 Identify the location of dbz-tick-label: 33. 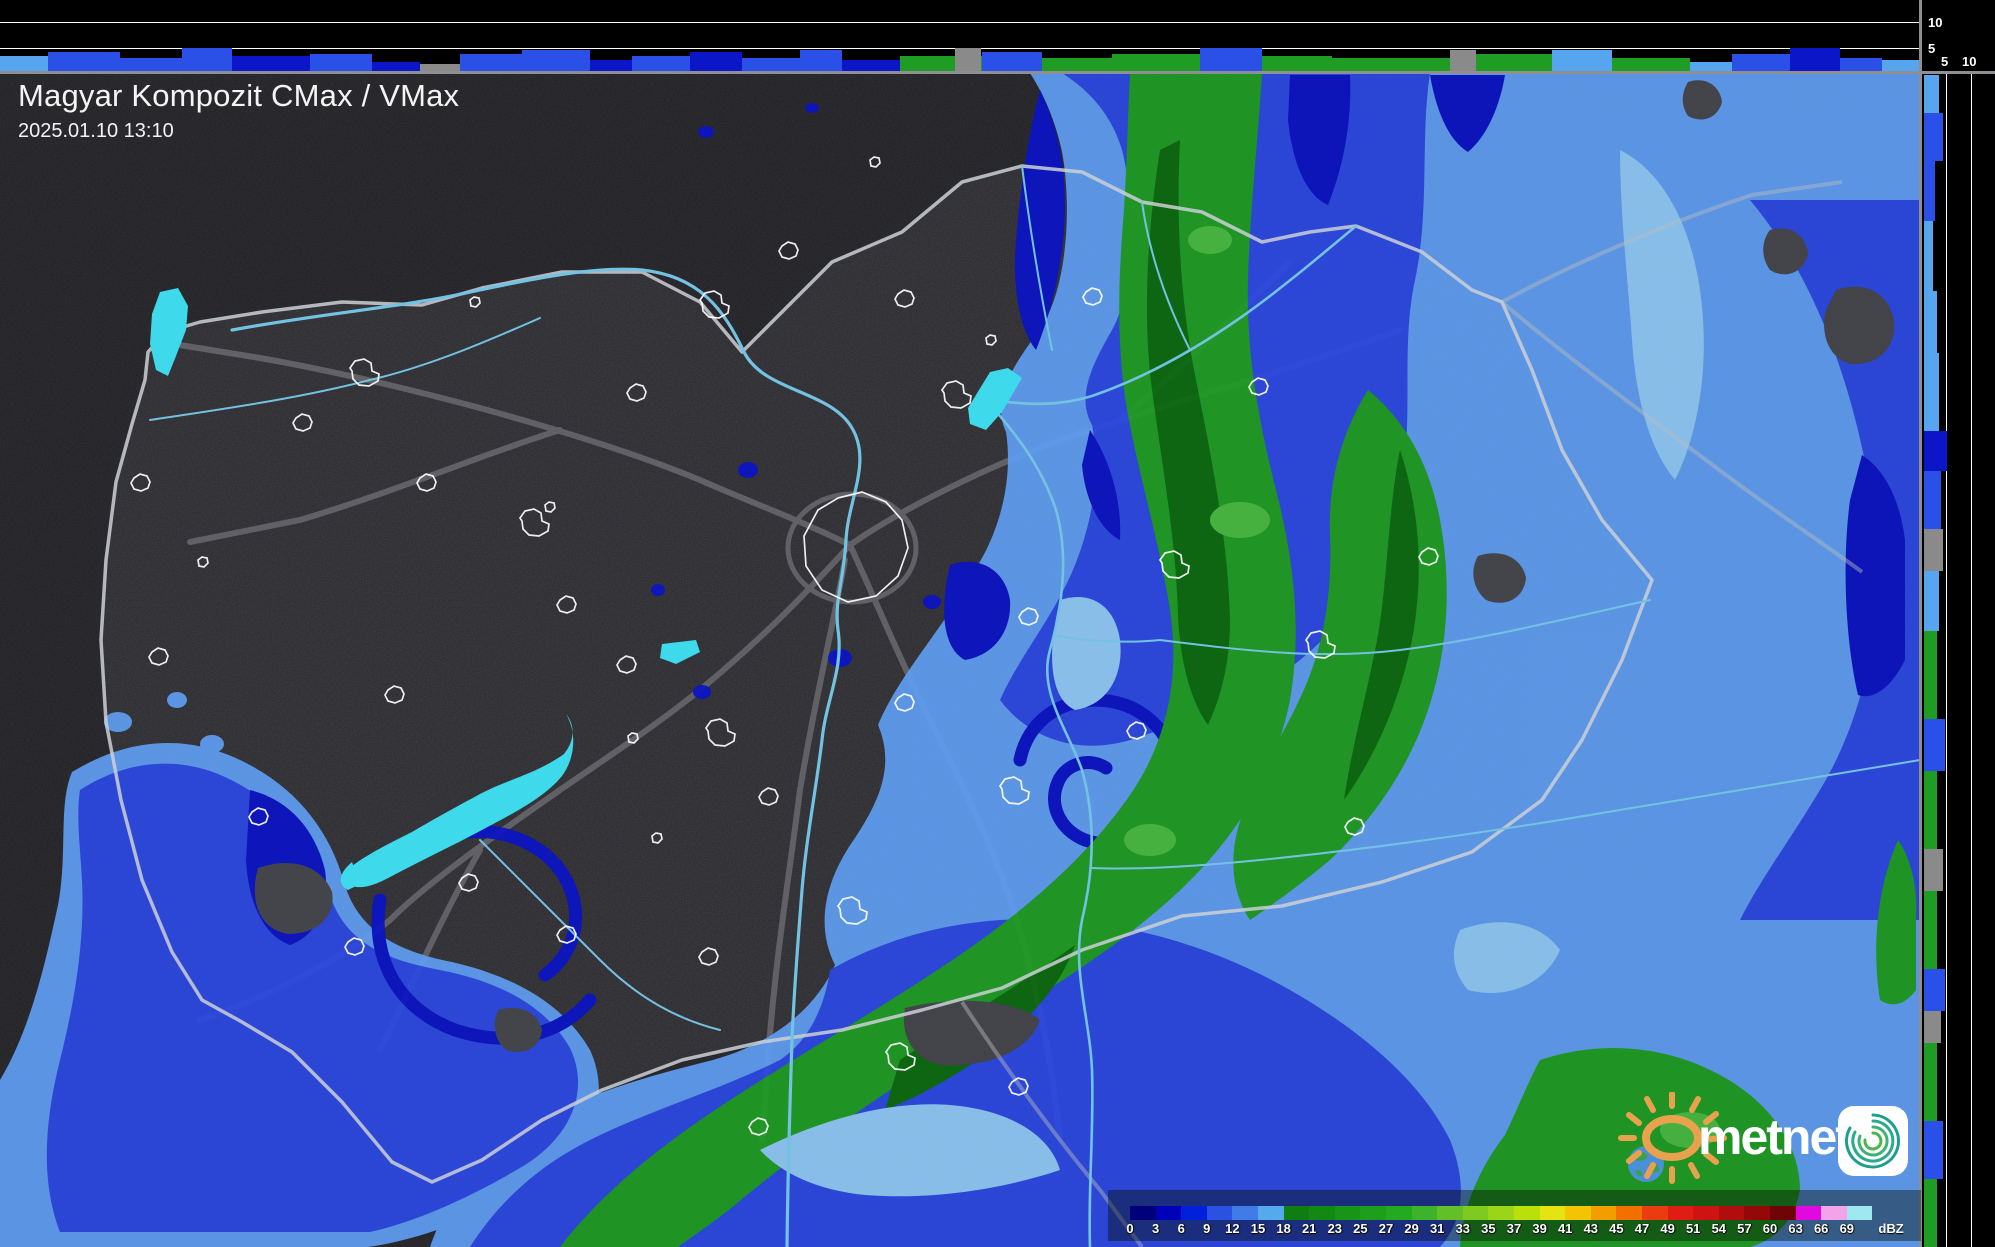
(1463, 1228).